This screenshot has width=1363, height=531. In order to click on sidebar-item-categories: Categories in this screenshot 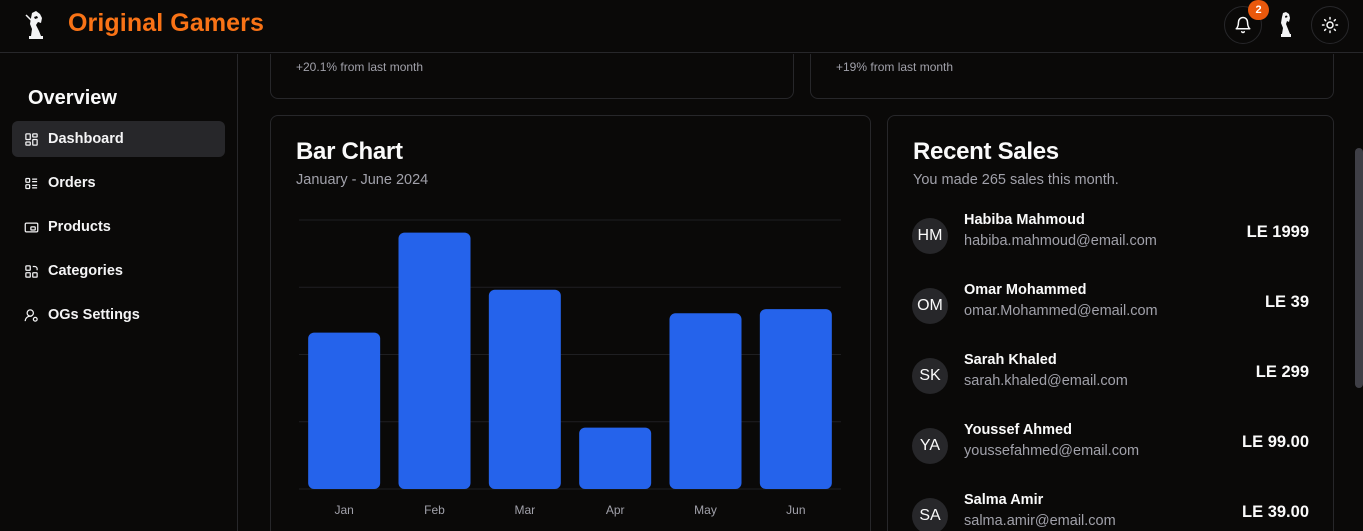, I will do `click(118, 271)`.